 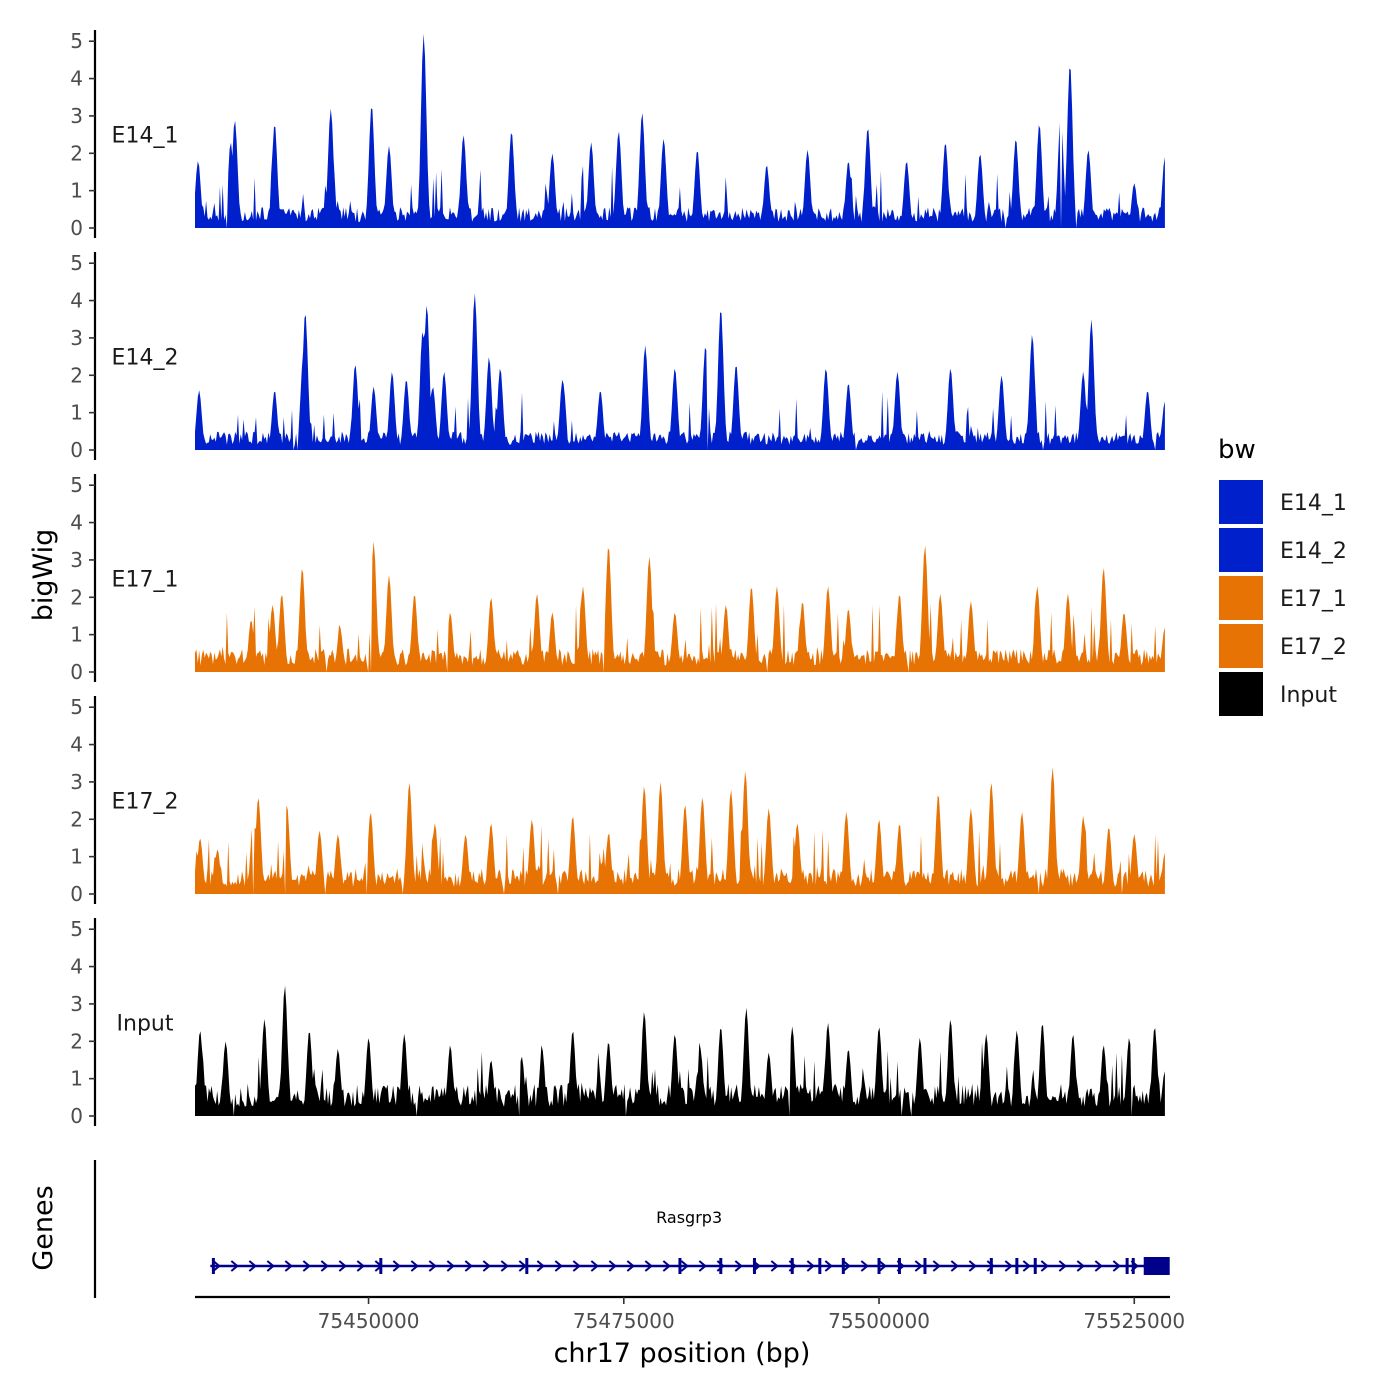 I want to click on genes-panel-title: Genes, so click(x=43, y=1227).